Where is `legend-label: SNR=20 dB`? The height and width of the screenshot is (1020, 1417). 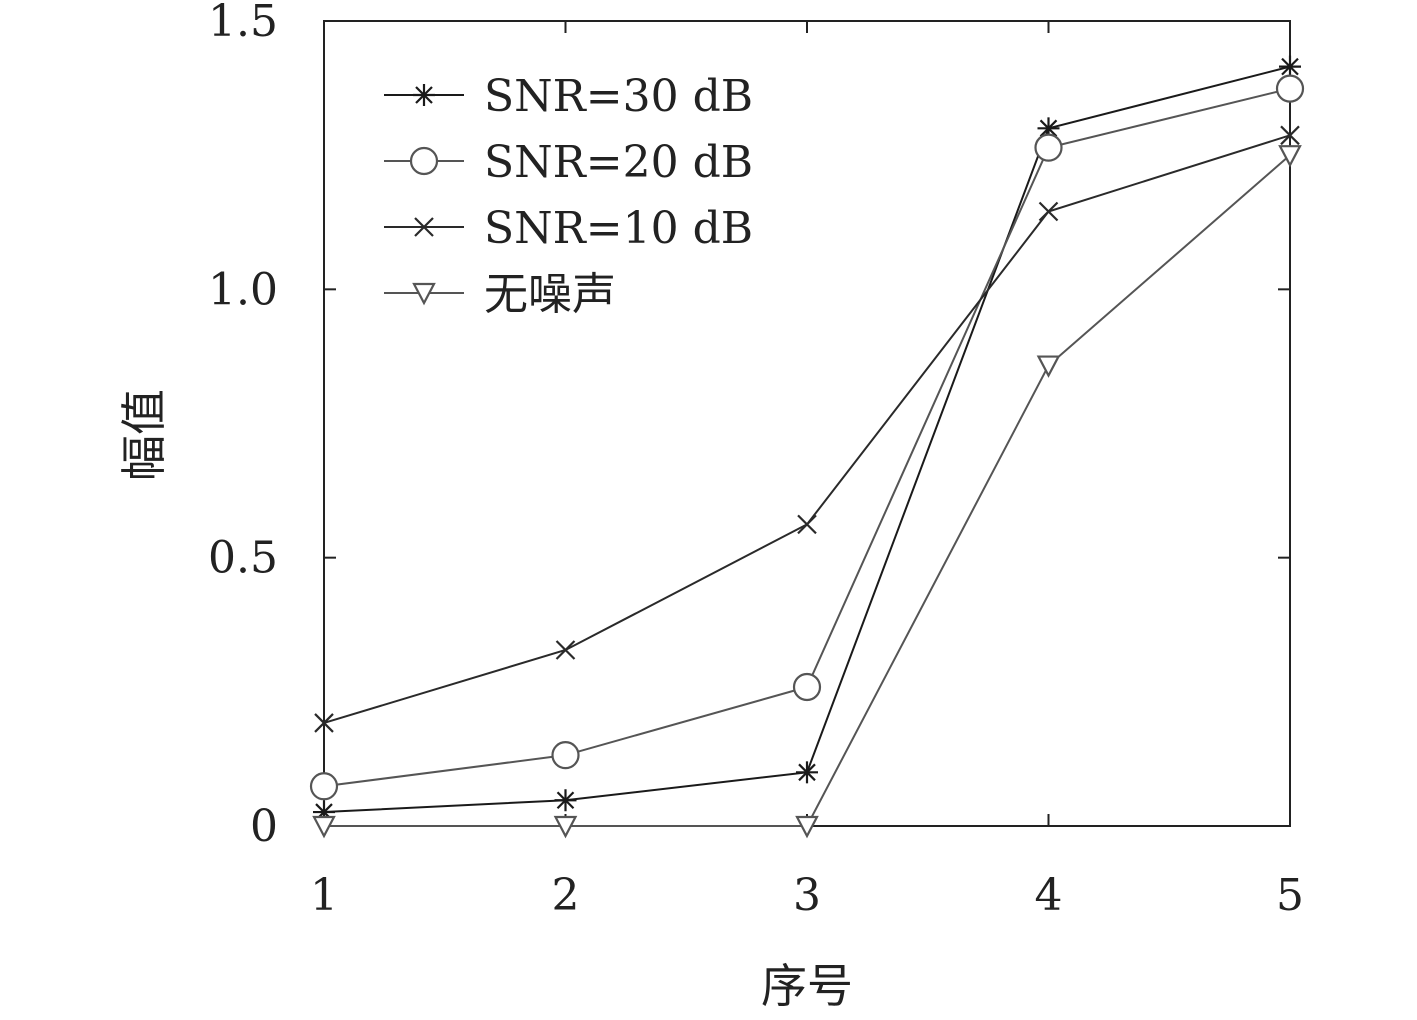
legend-label: SNR=20 dB is located at coordinates (618, 162).